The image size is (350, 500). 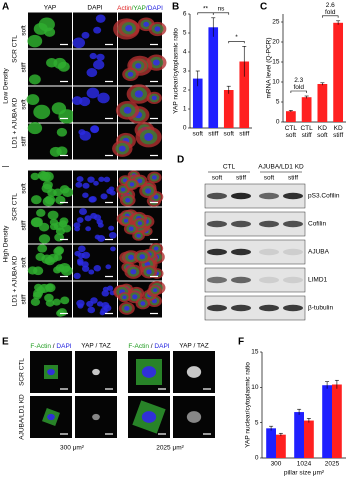 What do you see at coordinates (304, 464) in the screenshot?
I see `x-tick-label: 1024` at bounding box center [304, 464].